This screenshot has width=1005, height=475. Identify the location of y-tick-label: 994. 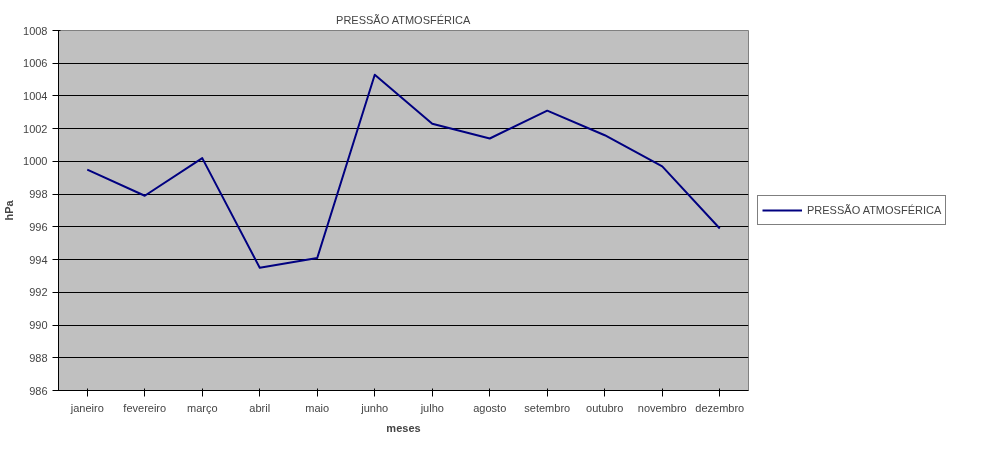
(38, 259).